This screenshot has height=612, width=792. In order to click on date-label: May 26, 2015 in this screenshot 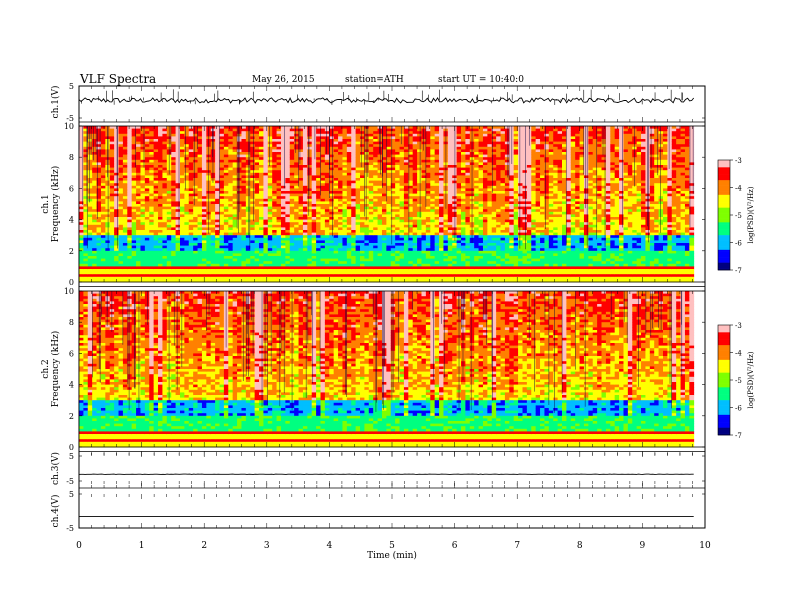, I will do `click(283, 80)`.